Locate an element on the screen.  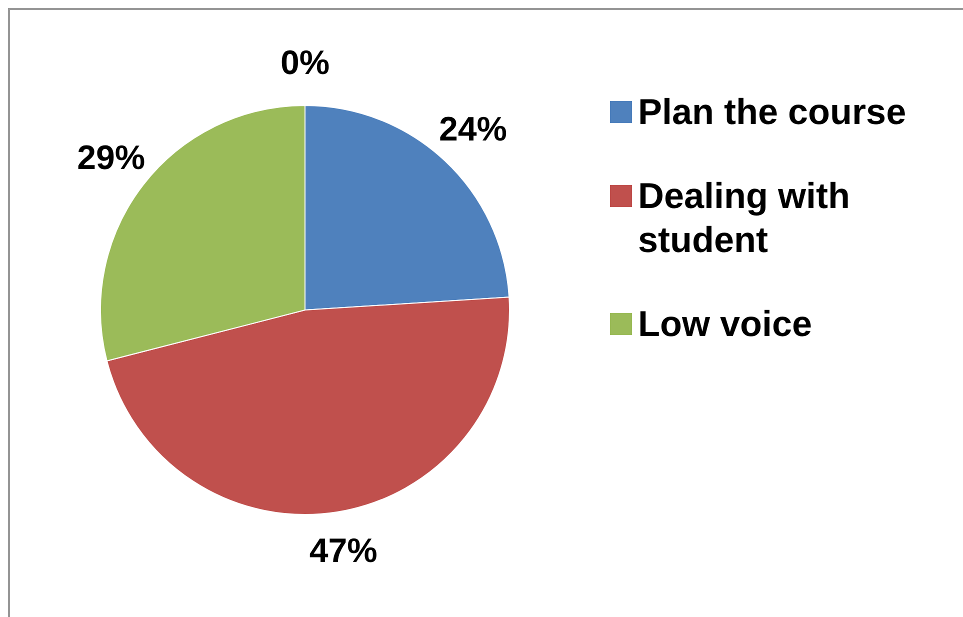
legend-label: Low voice is located at coordinates (725, 324).